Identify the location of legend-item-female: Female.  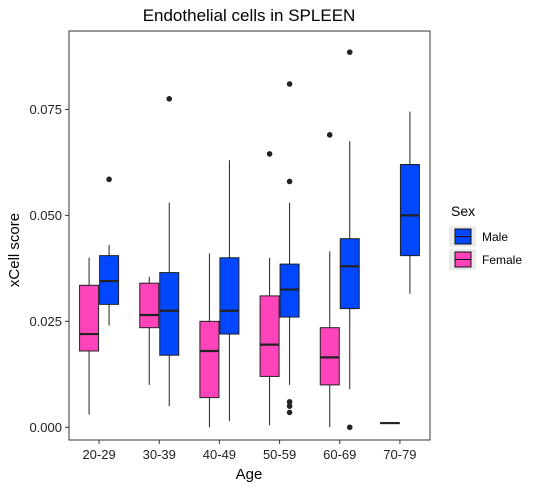
(485, 259).